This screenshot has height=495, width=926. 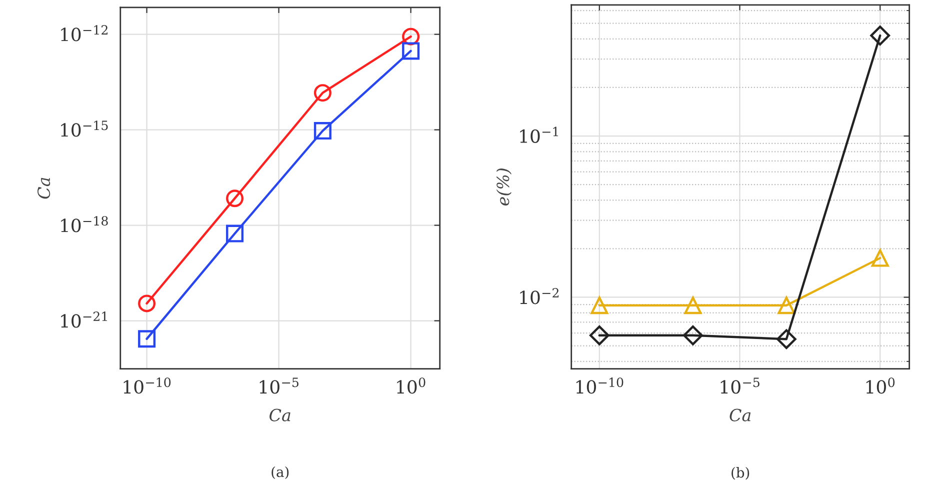 I want to click on y-tick-label: 10$^{−12}$, so click(x=84, y=33).